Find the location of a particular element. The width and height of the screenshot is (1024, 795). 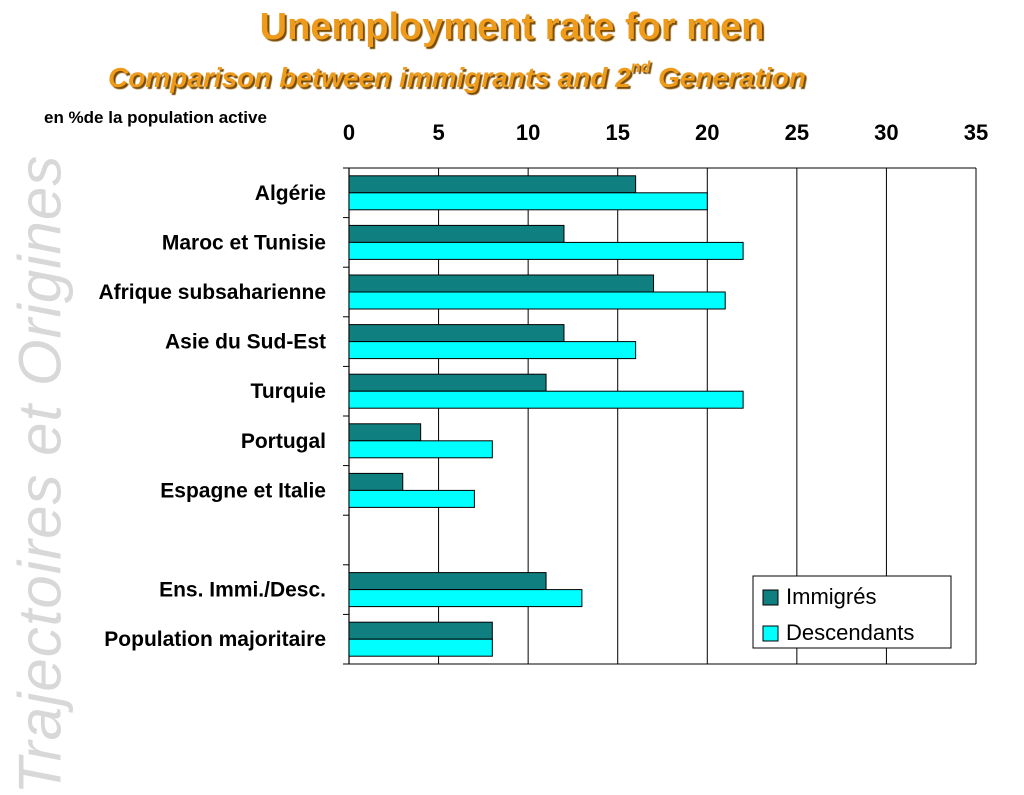

category-label: Turquie is located at coordinates (288, 391).